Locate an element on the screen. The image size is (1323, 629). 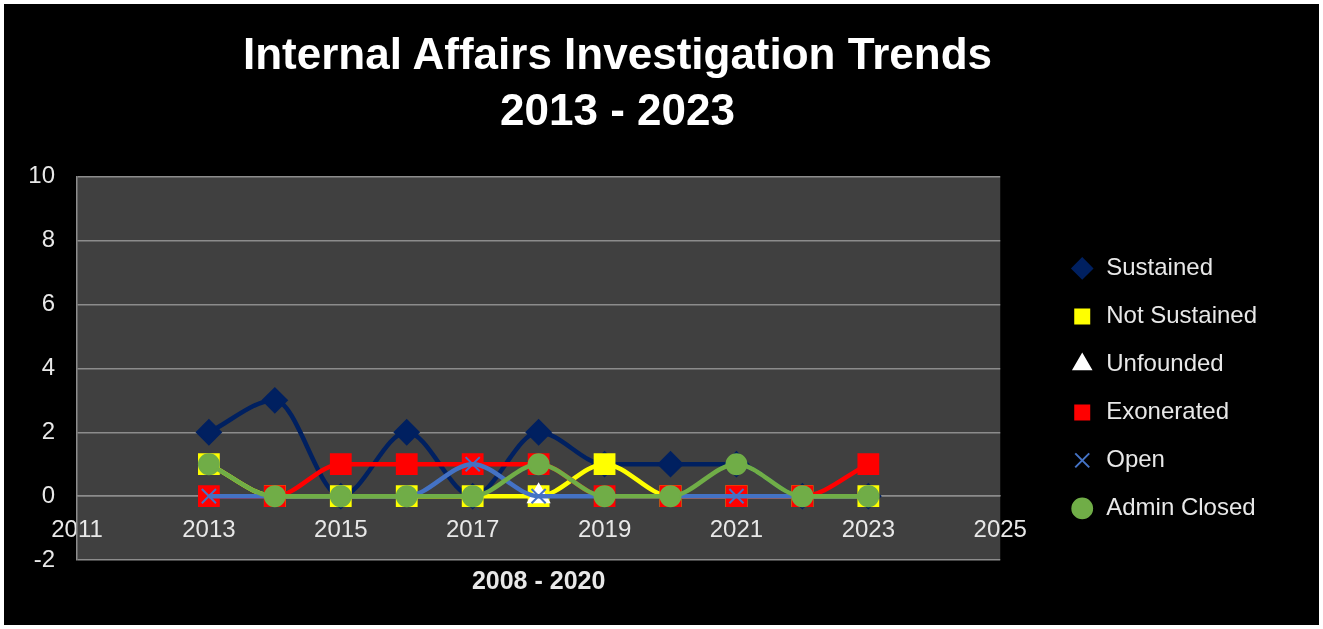
x-tick-label: 2025 is located at coordinates (1000, 529).